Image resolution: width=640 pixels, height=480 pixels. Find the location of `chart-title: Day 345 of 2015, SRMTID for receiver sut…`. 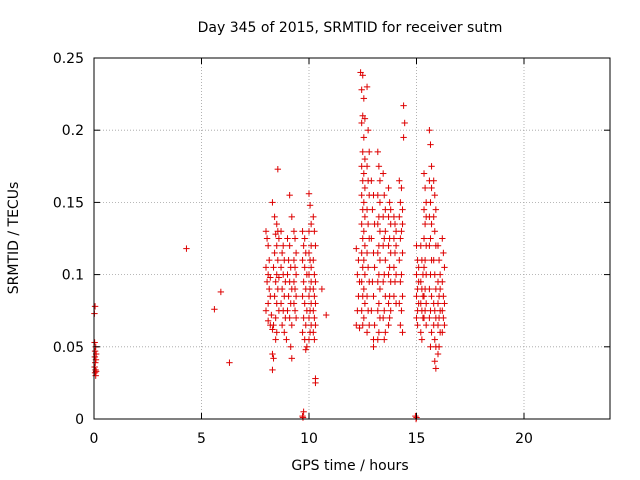

chart-title: Day 345 of 2015, SRMTID for receiver sut… is located at coordinates (350, 28).